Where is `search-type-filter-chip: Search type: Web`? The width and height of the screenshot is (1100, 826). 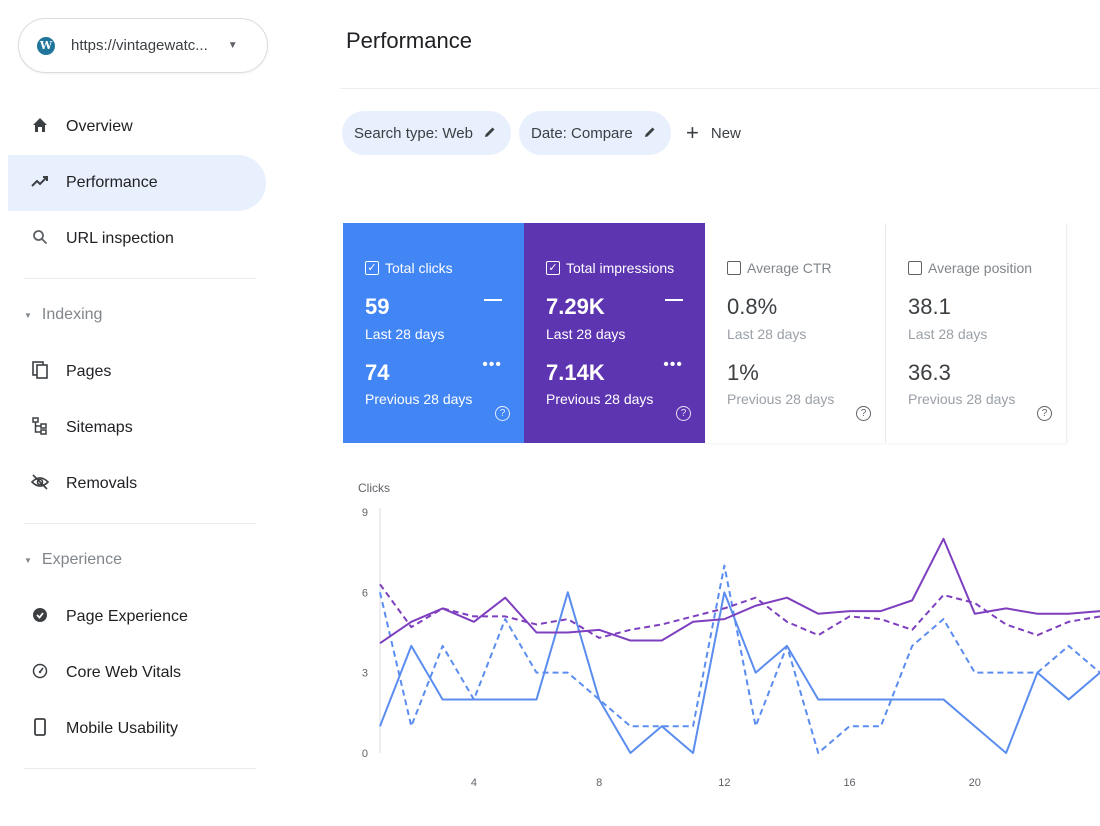
search-type-filter-chip: Search type: Web is located at coordinates (426, 133).